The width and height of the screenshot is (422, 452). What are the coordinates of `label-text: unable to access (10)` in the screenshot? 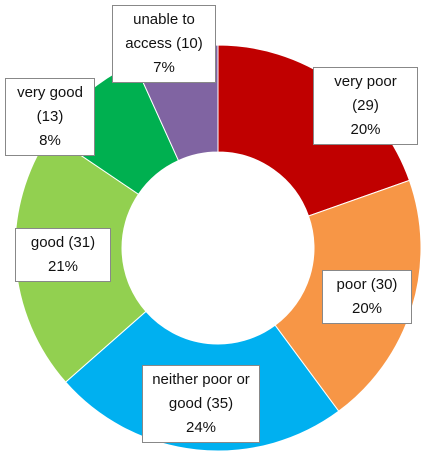 It's located at (164, 32).